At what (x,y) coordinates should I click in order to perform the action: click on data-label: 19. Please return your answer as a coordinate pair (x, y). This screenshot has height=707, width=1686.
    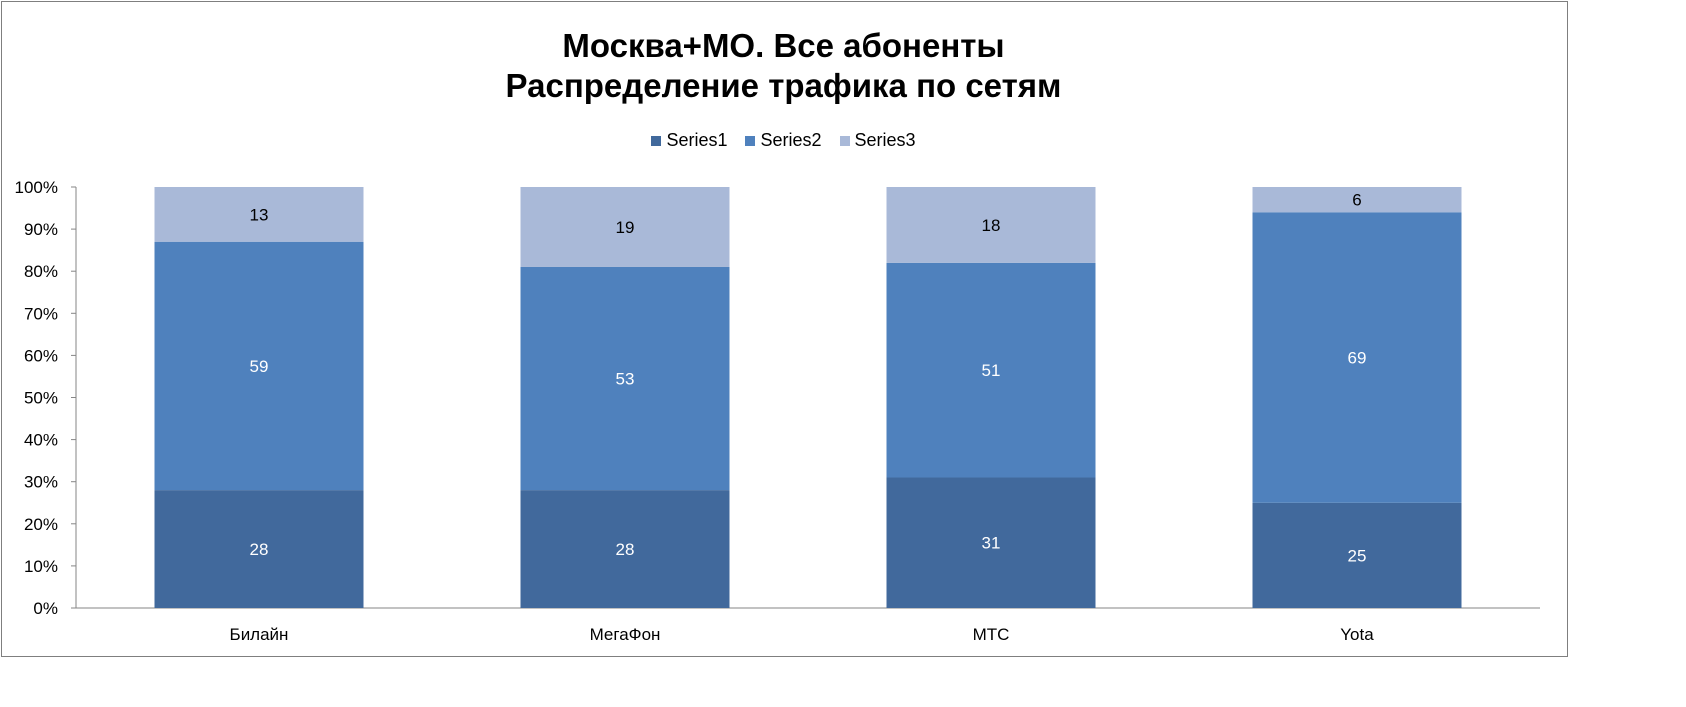
    Looking at the image, I should click on (625, 227).